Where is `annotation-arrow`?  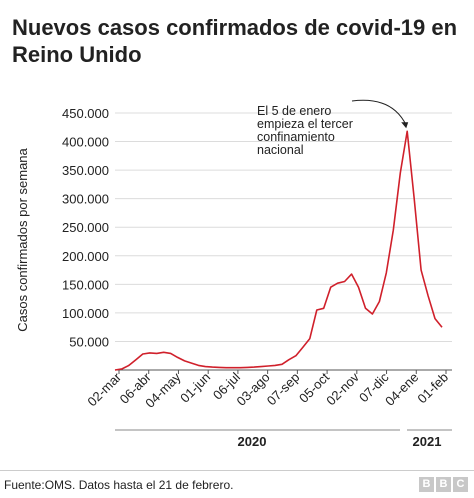 annotation-arrow is located at coordinates (379, 112).